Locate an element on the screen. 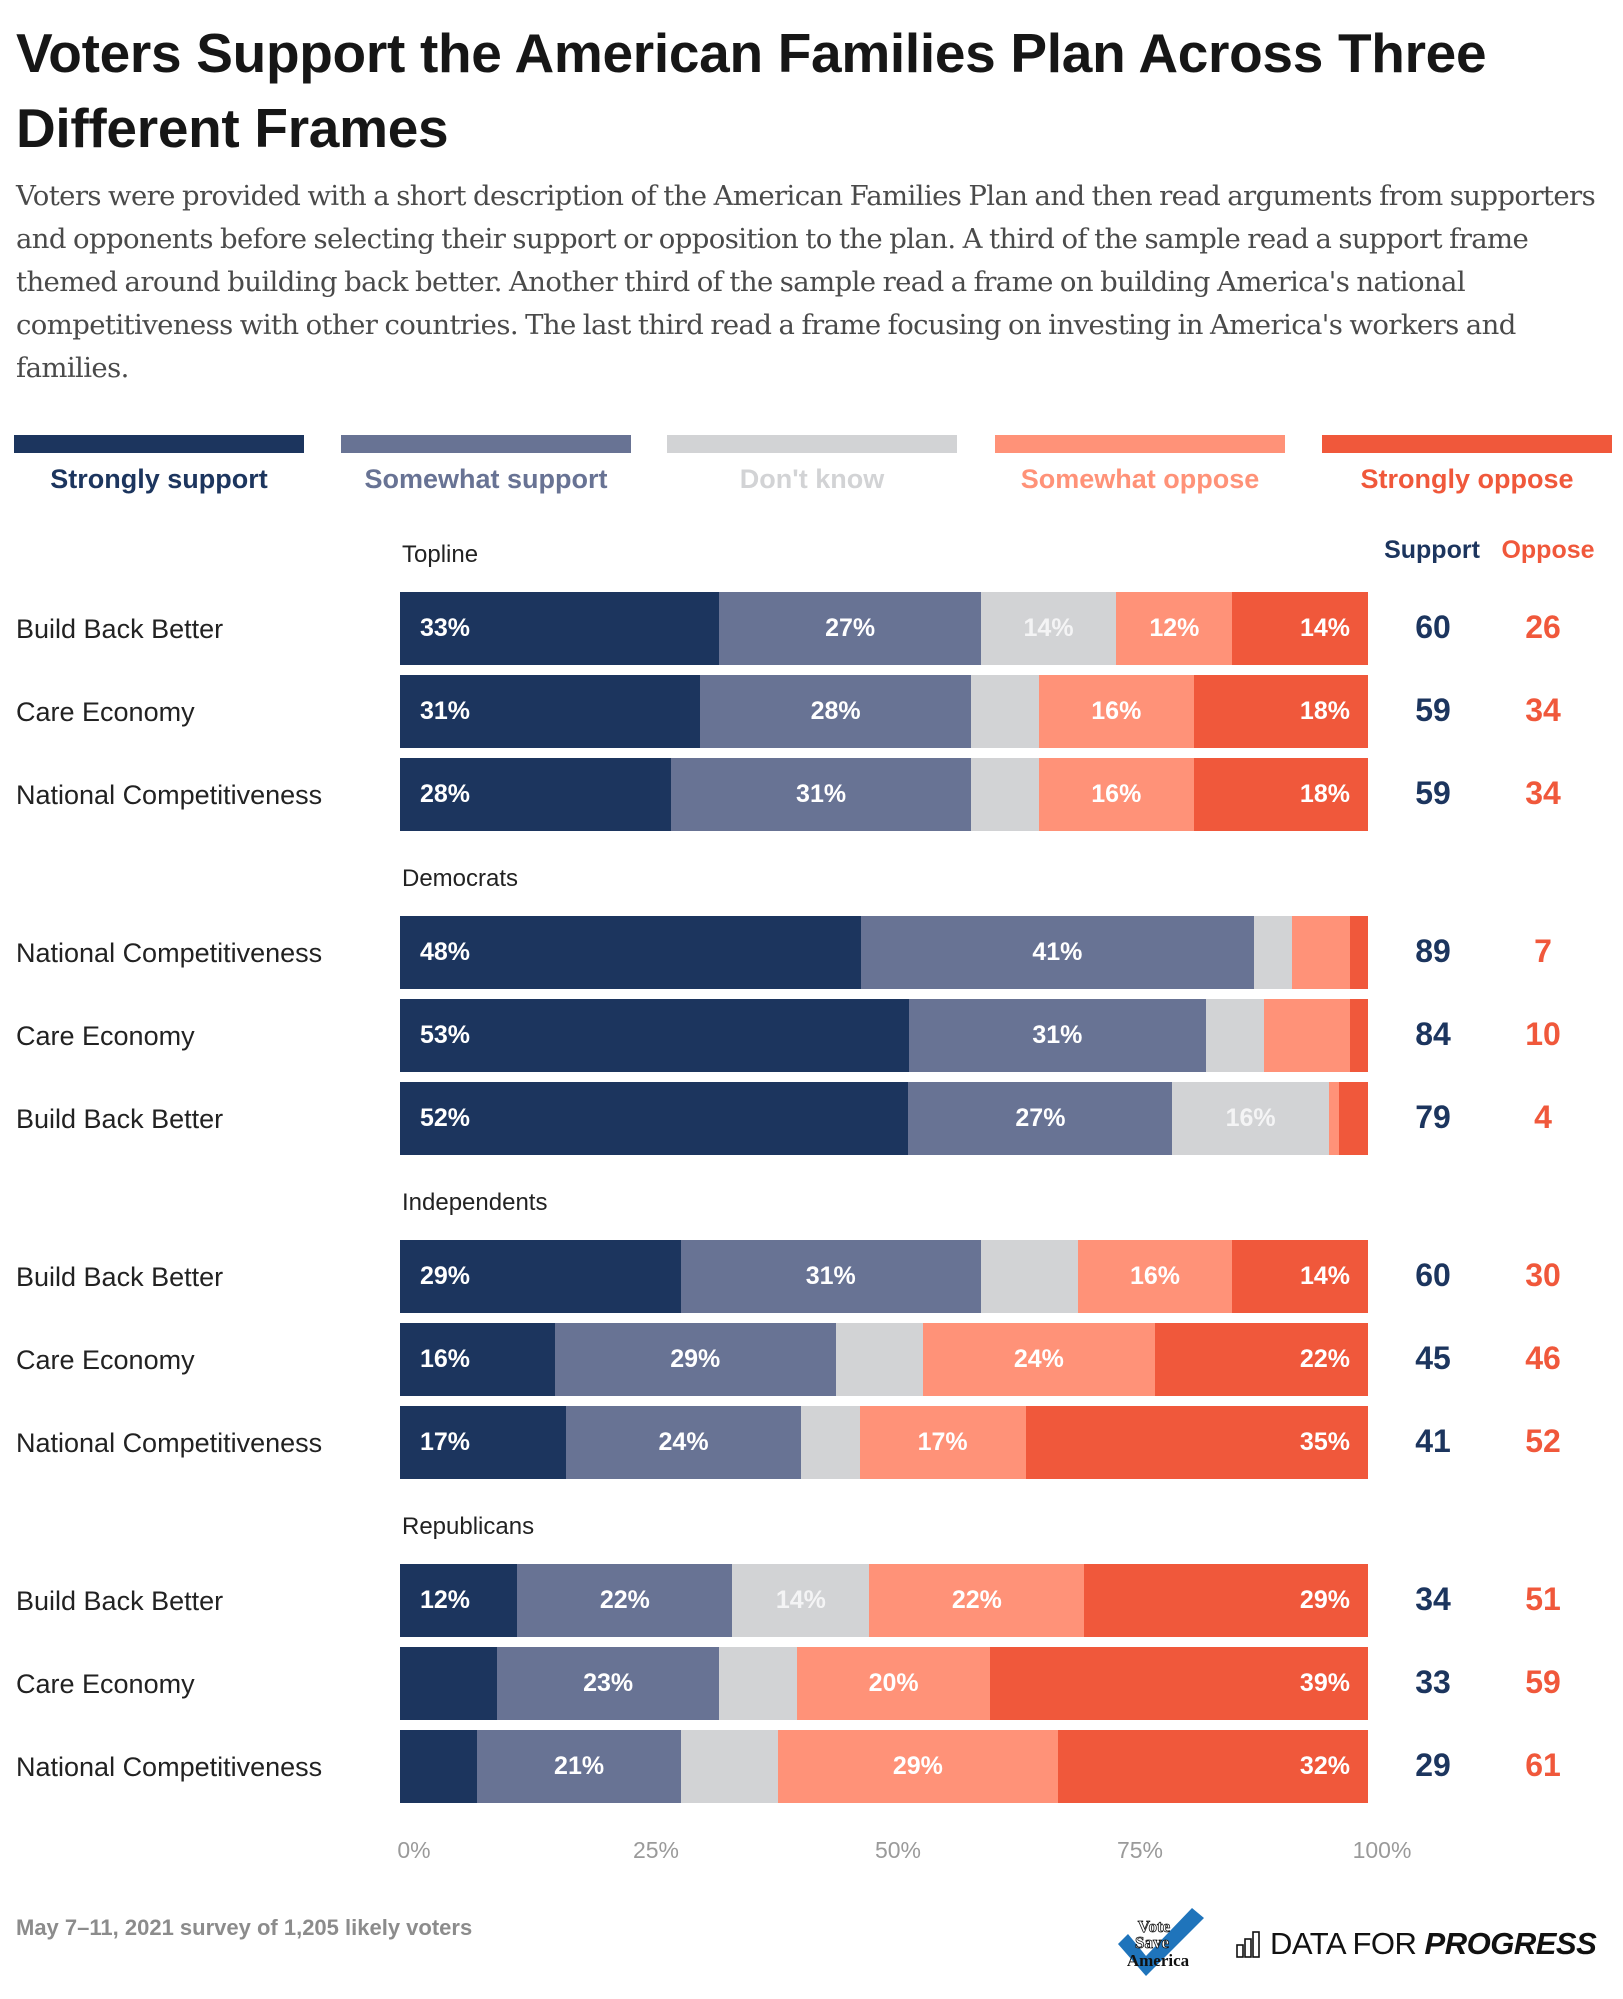 This screenshot has width=1623, height=1999. oppose-total: 51 is located at coordinates (1543, 1598).